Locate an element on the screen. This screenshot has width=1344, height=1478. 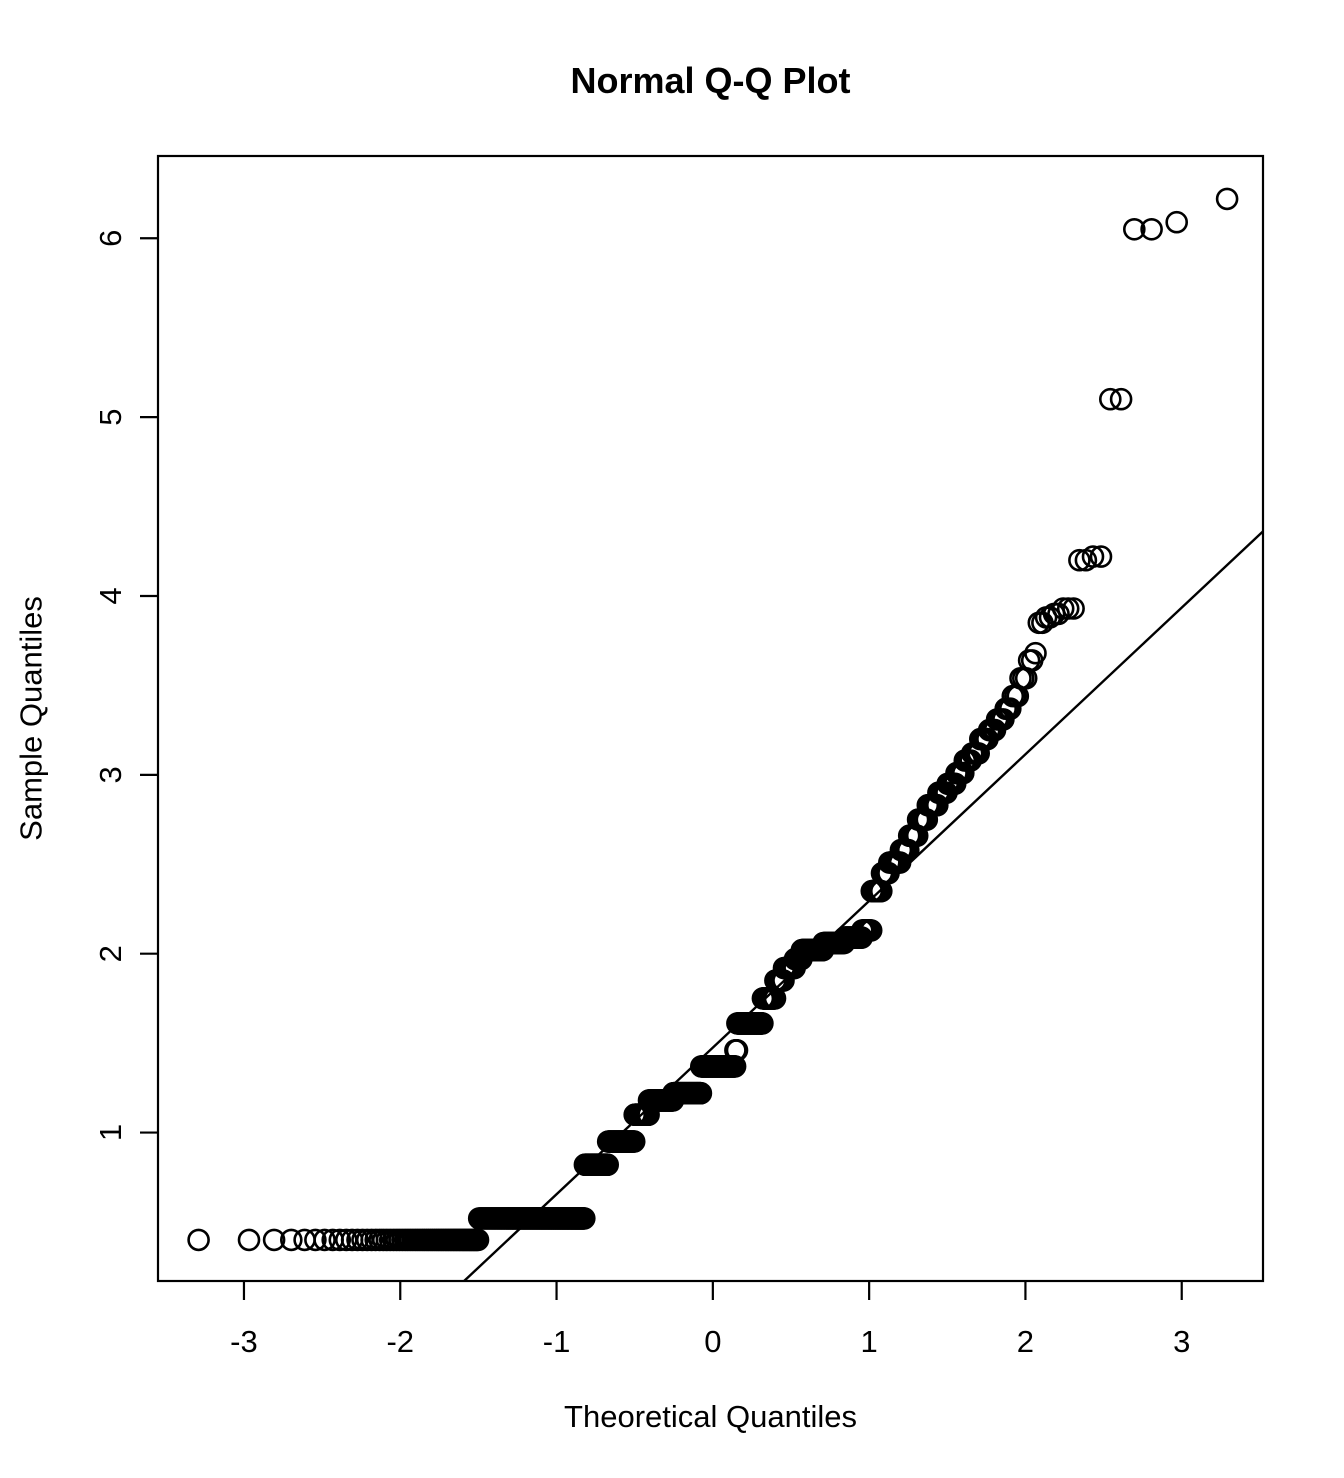
x-tick-label: -1 is located at coordinates (557, 1341).